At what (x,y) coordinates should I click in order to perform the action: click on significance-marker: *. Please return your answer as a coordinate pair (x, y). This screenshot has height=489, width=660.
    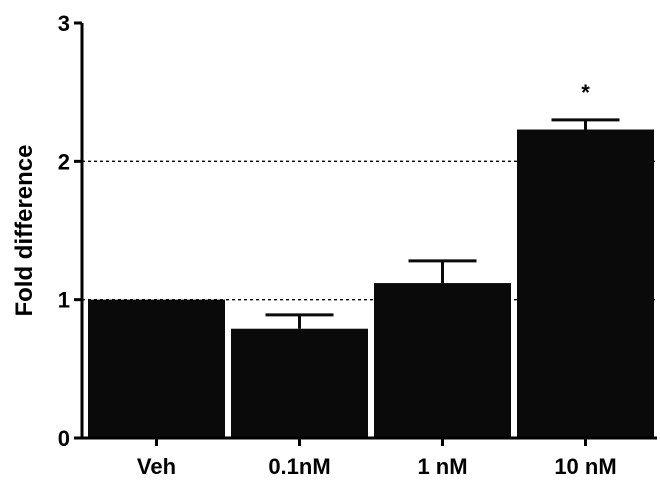
    Looking at the image, I should click on (585, 92).